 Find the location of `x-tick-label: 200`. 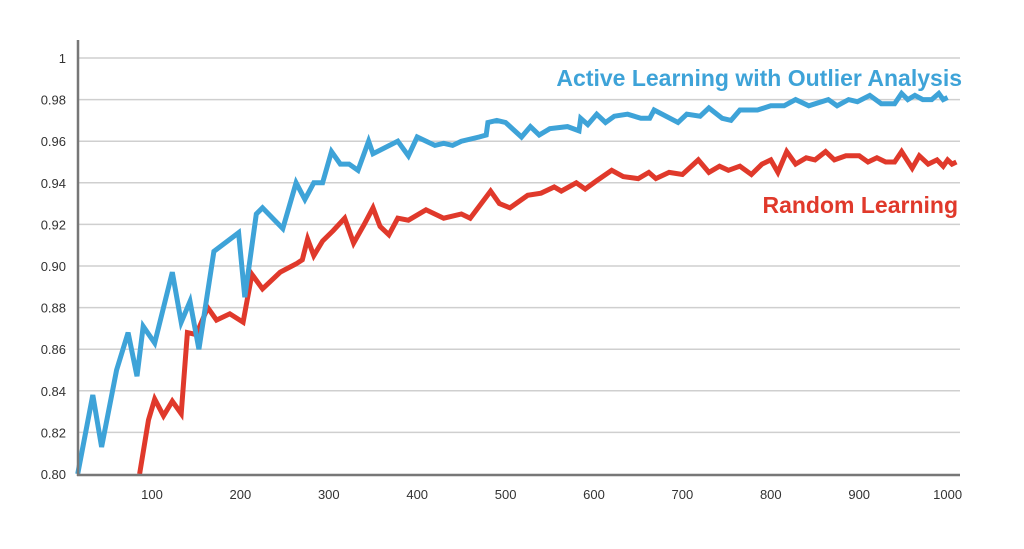

x-tick-label: 200 is located at coordinates (241, 494).